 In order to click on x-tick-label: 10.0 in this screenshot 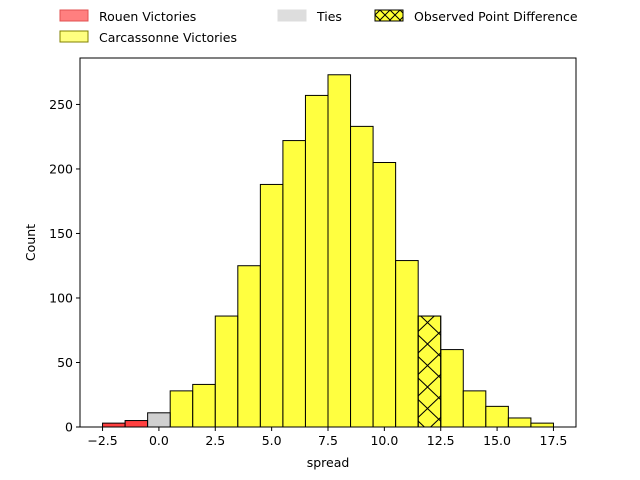, I will do `click(384, 440)`.